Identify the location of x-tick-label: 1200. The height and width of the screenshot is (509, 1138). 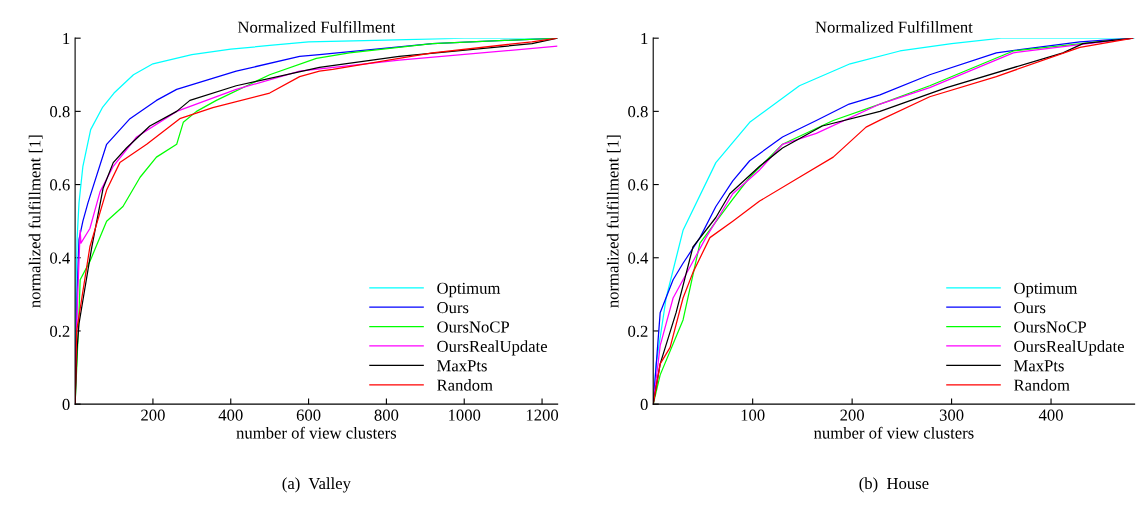
(542, 415).